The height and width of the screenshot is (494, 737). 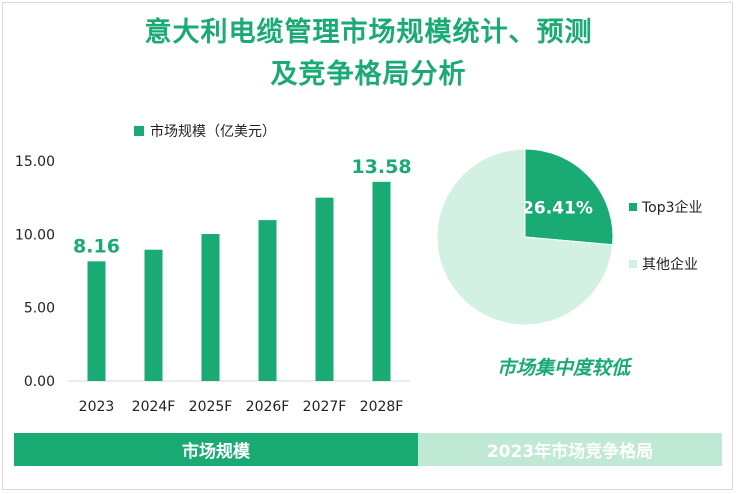 I want to click on pie-slice-label: 26.41%, so click(x=557, y=208).